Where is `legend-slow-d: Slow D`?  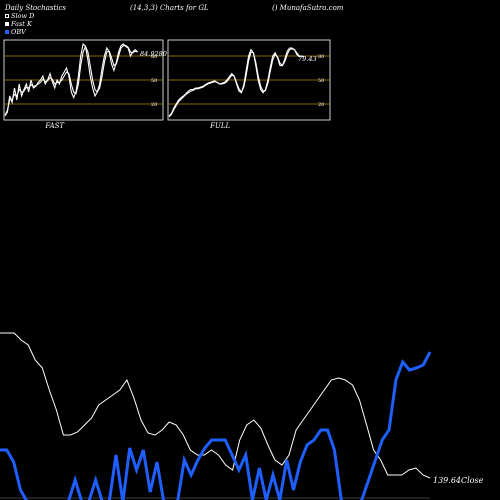
legend-slow-d: Slow D is located at coordinates (19, 16).